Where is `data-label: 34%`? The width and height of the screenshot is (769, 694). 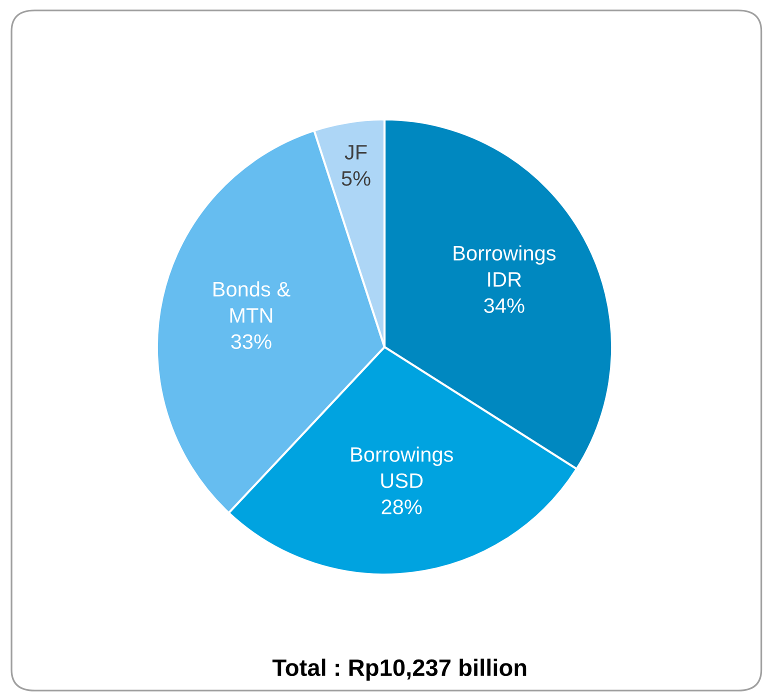 data-label: 34% is located at coordinates (504, 306).